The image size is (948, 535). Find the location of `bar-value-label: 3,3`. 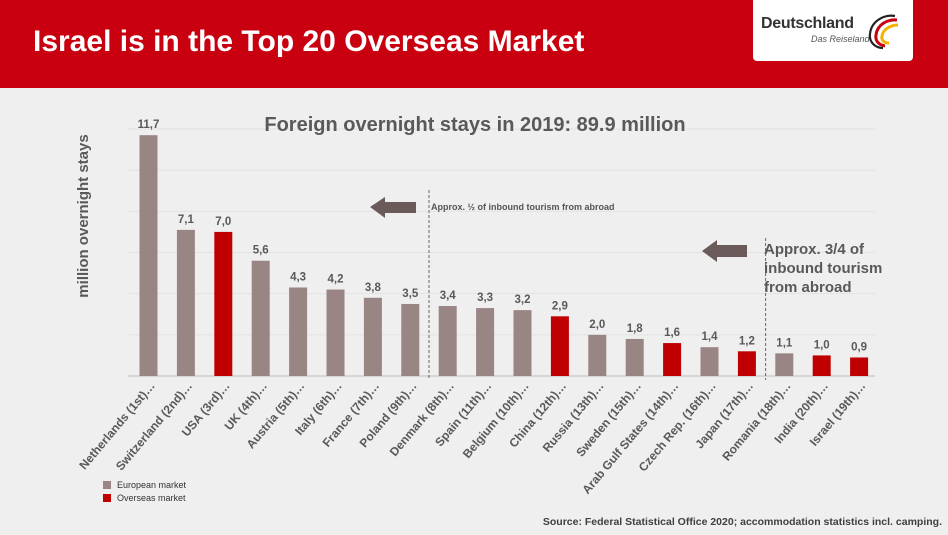

bar-value-label: 3,3 is located at coordinates (485, 298).